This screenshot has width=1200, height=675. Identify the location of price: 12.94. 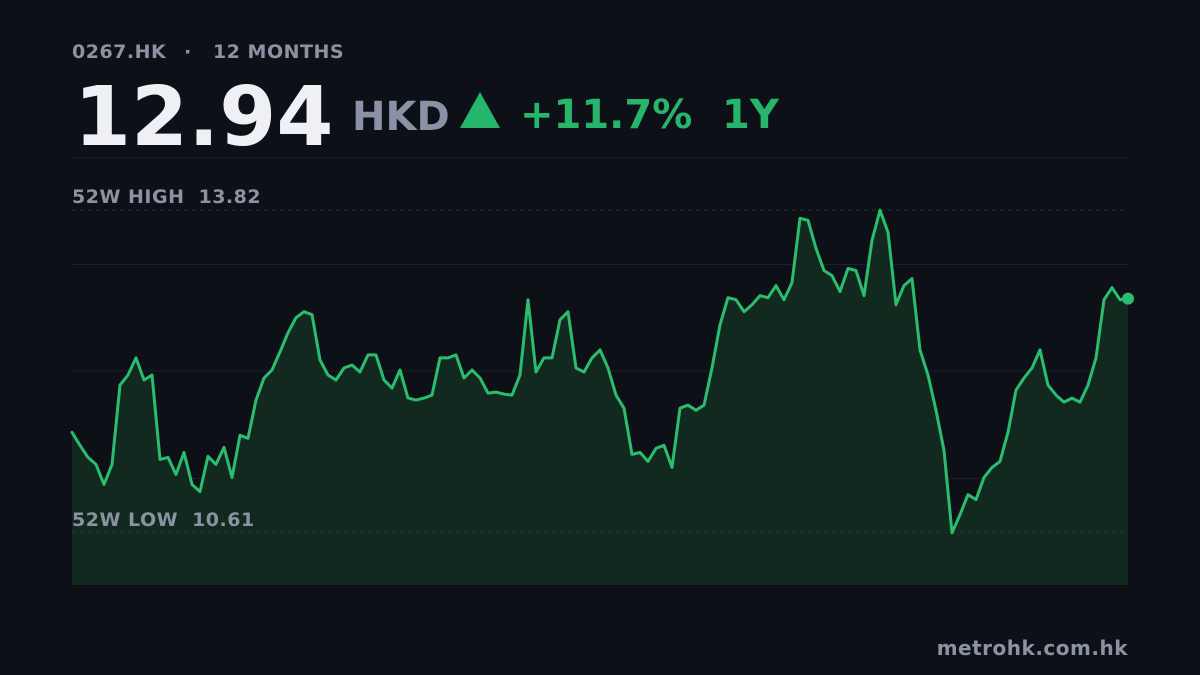
(203, 117).